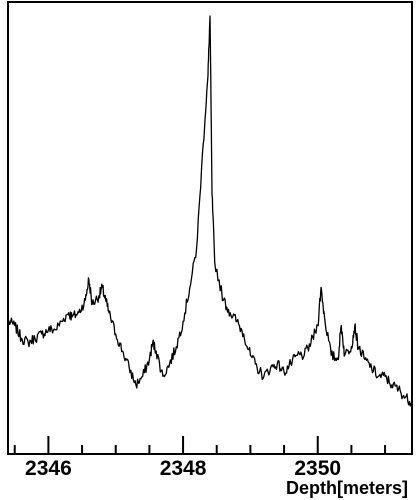 The width and height of the screenshot is (417, 500). I want to click on x-tick-label: 2348, so click(183, 468).